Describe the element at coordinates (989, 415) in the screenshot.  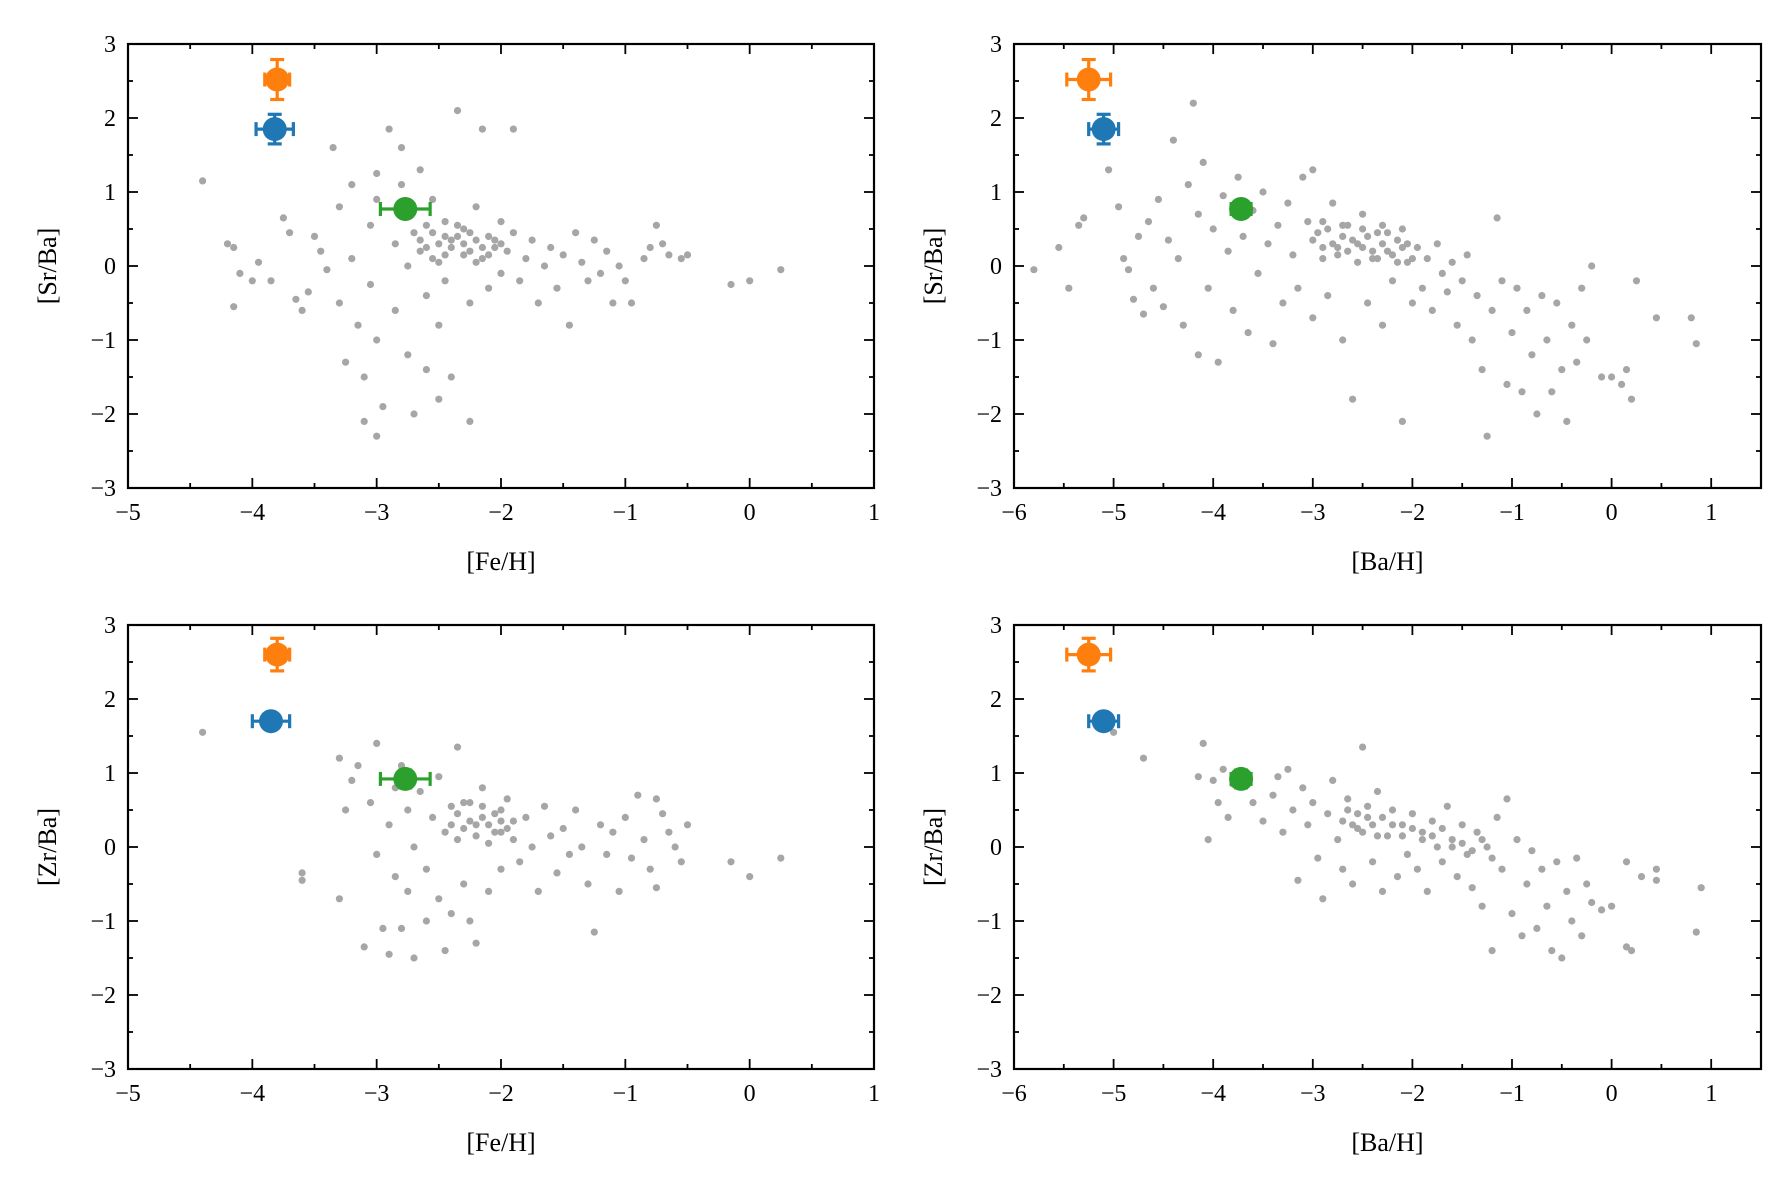
I see `y-tick-label: −2` at that location.